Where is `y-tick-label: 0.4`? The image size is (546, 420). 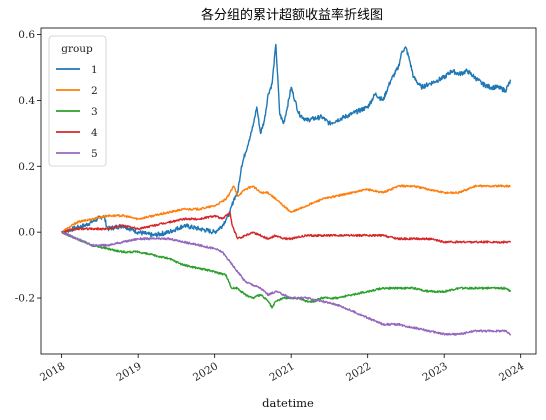 y-tick-label: 0.4 is located at coordinates (26, 101).